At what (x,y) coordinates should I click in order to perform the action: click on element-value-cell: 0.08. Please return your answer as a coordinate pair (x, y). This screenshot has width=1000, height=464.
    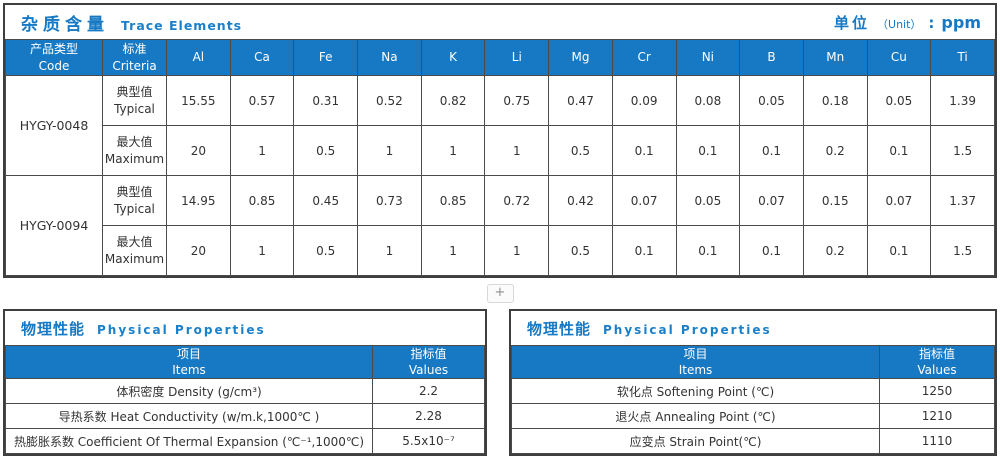
    Looking at the image, I should click on (708, 100).